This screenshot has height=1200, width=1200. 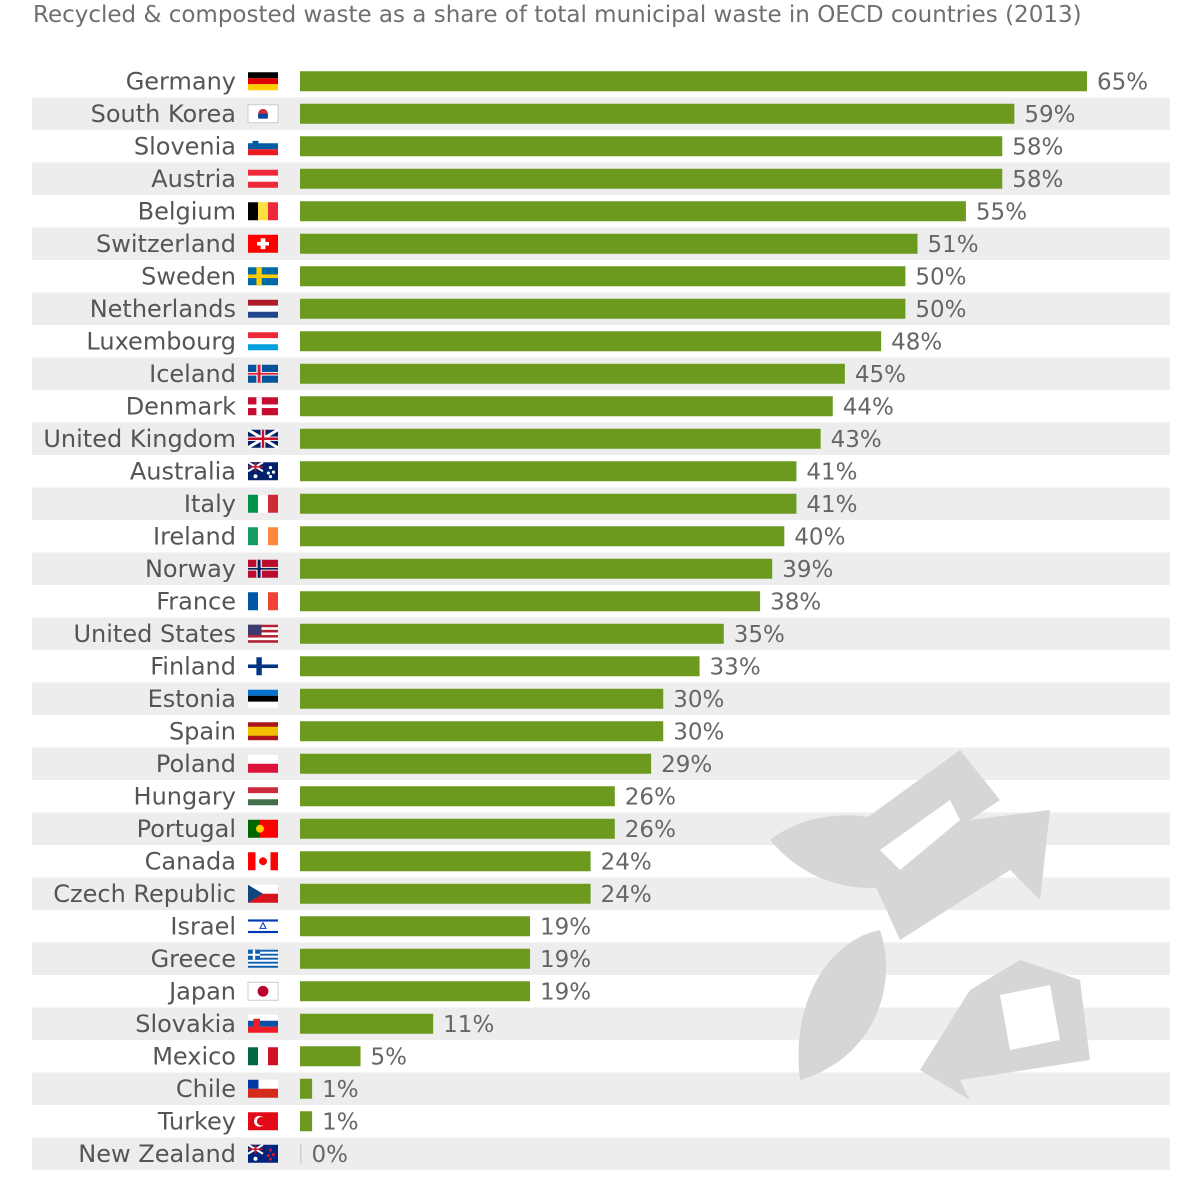 What do you see at coordinates (166, 244) in the screenshot?
I see `category-label: Switzerland` at bounding box center [166, 244].